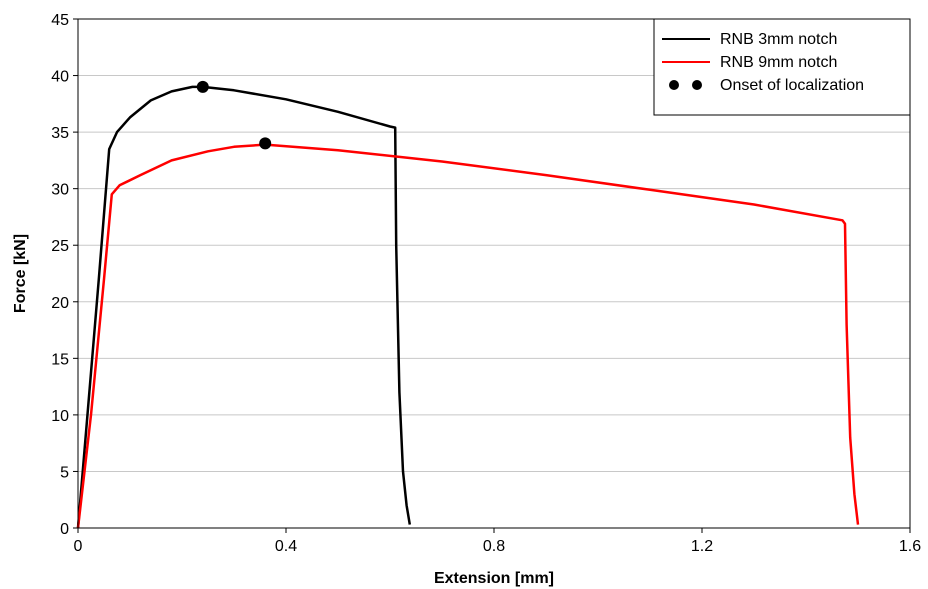 The image size is (928, 589). What do you see at coordinates (60, 133) in the screenshot?
I see `y-tick-label: 35` at bounding box center [60, 133].